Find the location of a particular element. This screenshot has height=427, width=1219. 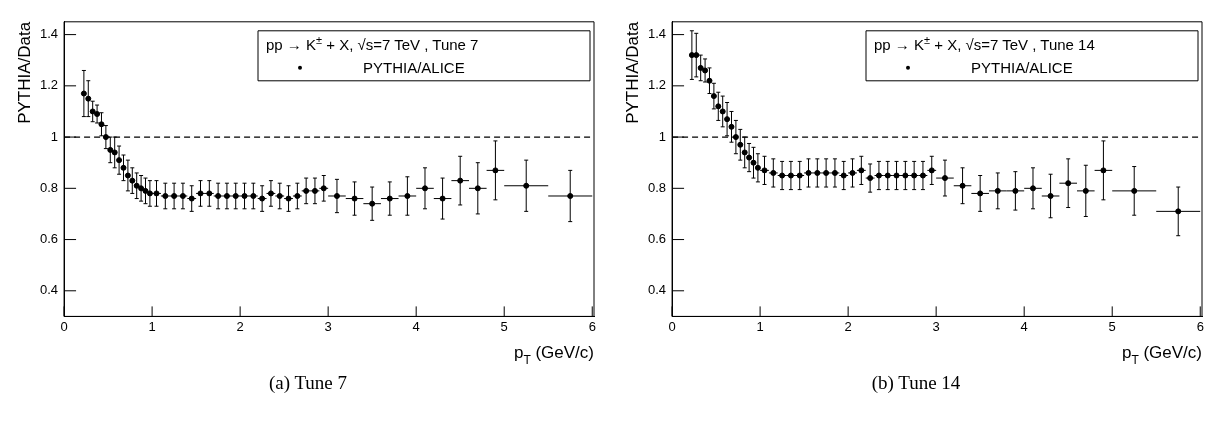

legend-title: pp → K± + X, √s=7 TeV , Tune 14 is located at coordinates (984, 43).